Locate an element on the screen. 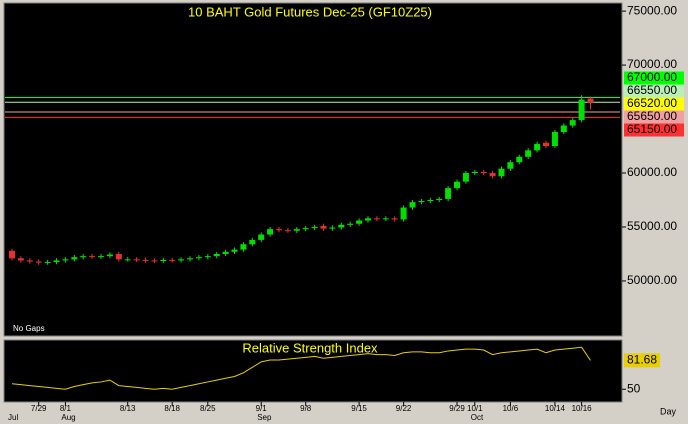 The width and height of the screenshot is (688, 424). y-tick-label: 50 is located at coordinates (634, 388).